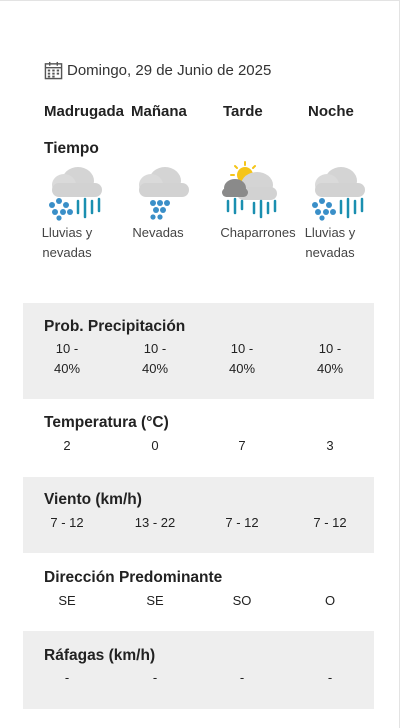 This screenshot has height=728, width=402. Describe the element at coordinates (200, 114) in the screenshot. I see `period-header: Madrugada Mañana Tarde Noche` at that location.